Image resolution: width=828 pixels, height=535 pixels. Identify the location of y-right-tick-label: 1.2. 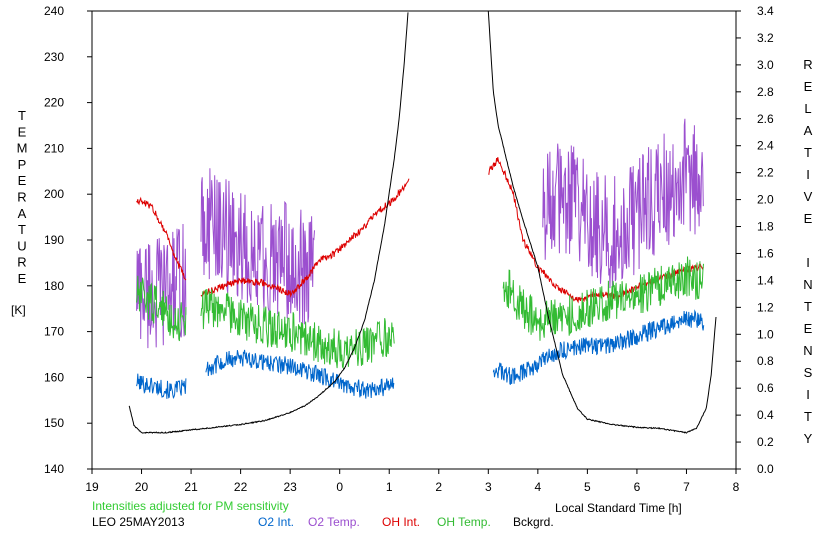
(765, 307).